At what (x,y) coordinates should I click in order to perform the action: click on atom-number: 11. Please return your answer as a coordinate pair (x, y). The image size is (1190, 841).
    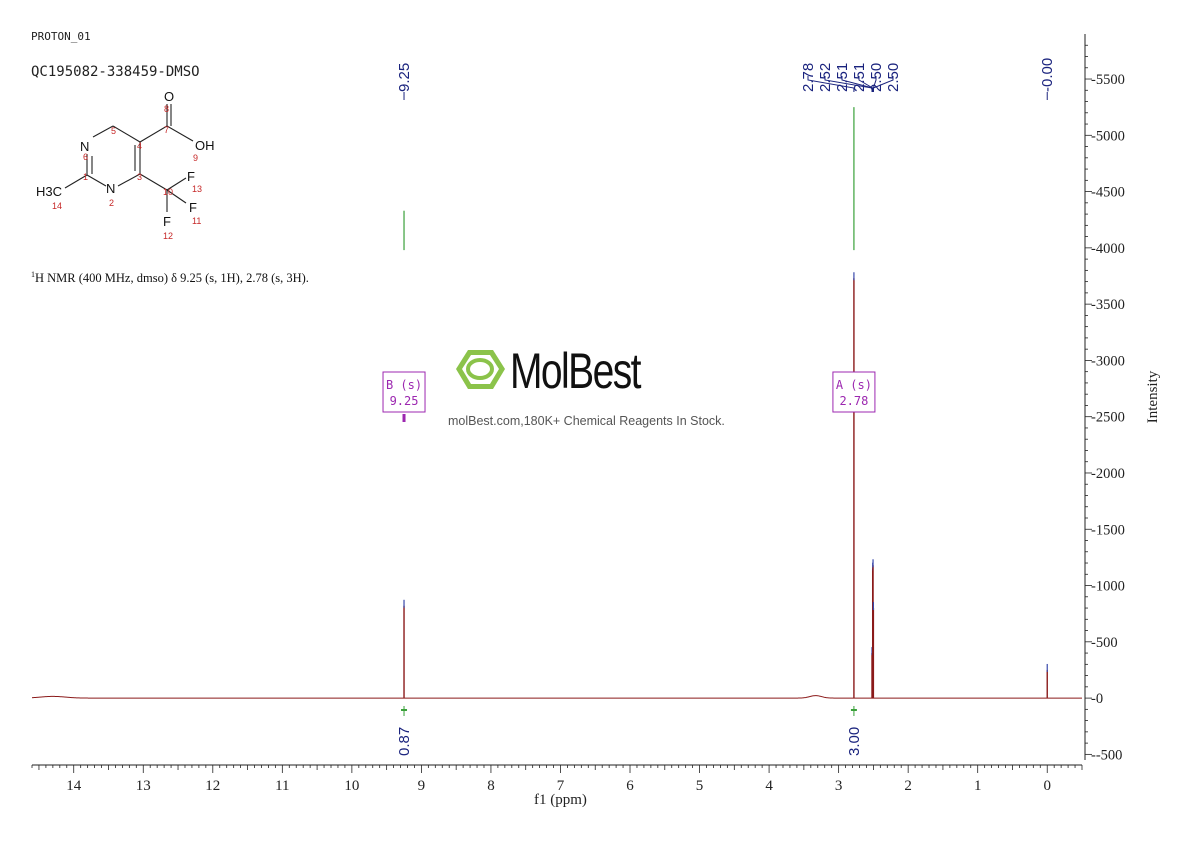
    Looking at the image, I should click on (196, 221).